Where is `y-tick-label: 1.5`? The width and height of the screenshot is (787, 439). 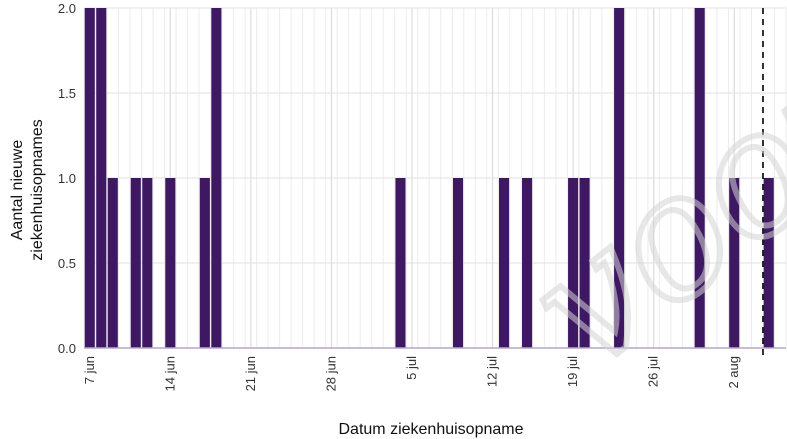 y-tick-label: 1.5 is located at coordinates (67, 93).